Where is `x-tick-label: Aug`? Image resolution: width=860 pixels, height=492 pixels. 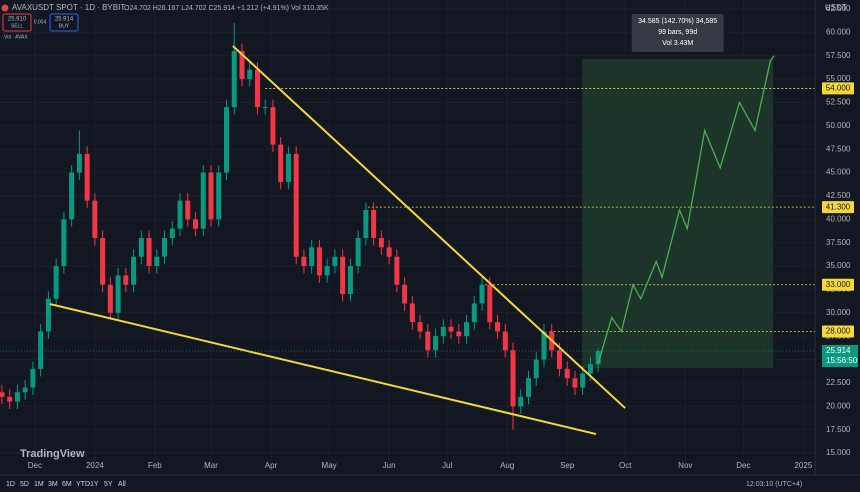 x-tick-label: Aug is located at coordinates (507, 465).